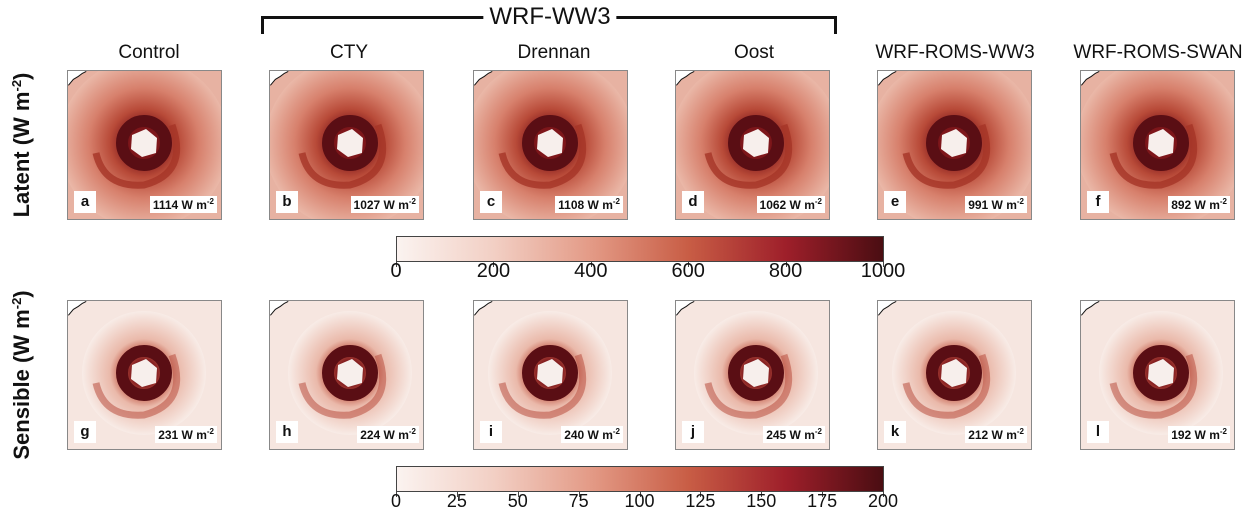  I want to click on colorbar-tick-label: 400, so click(591, 271).